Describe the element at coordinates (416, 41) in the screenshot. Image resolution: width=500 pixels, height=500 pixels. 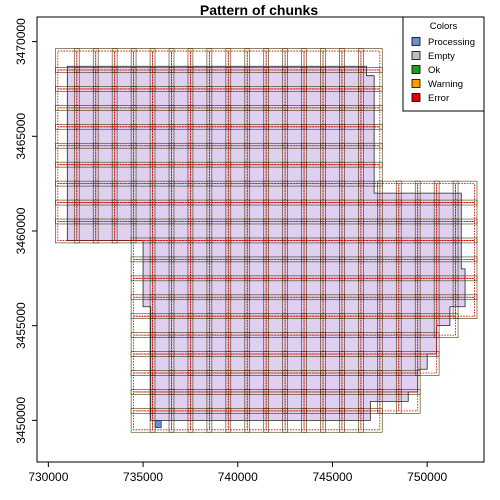
I see `legend-swatch` at that location.